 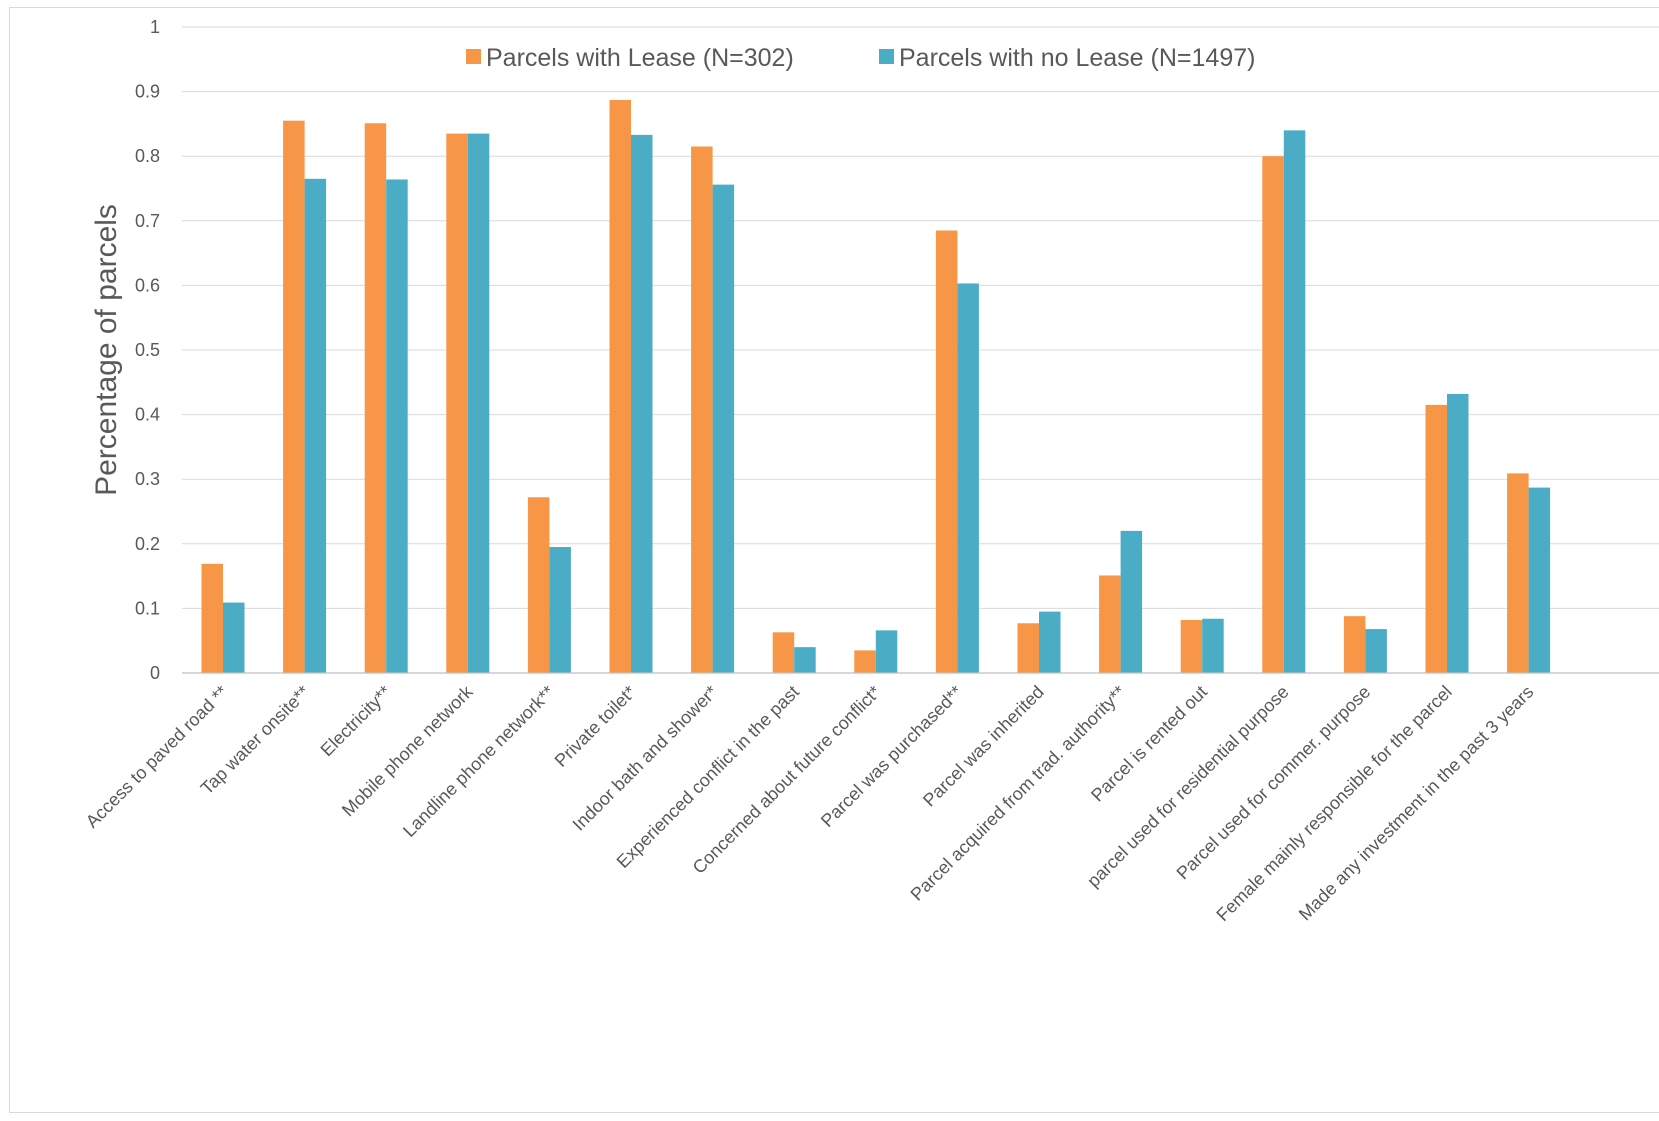 I want to click on x-category-label: Mobile phone network, so click(x=407, y=750).